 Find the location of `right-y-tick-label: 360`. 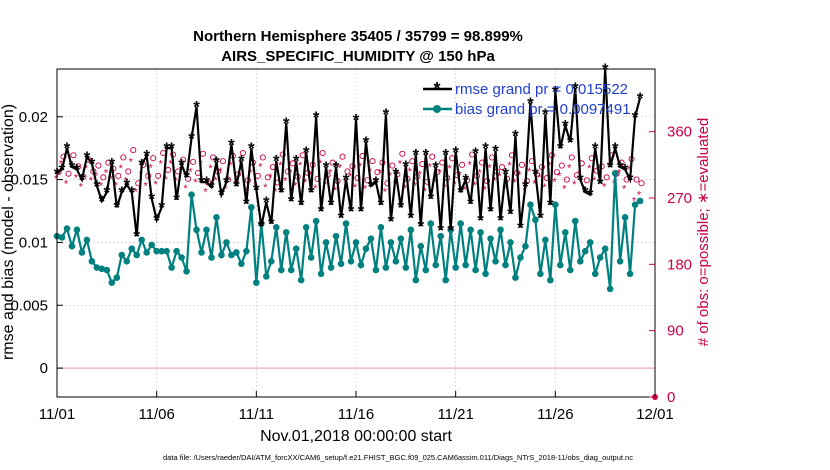

right-y-tick-label: 360 is located at coordinates (679, 132).